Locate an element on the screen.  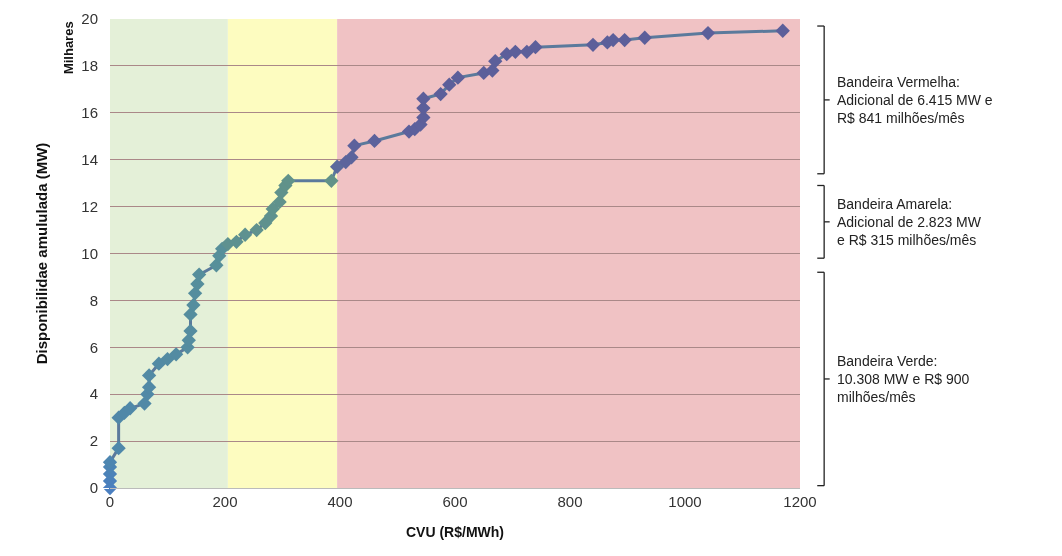
y-tick-label: 10 is located at coordinates (89, 253).